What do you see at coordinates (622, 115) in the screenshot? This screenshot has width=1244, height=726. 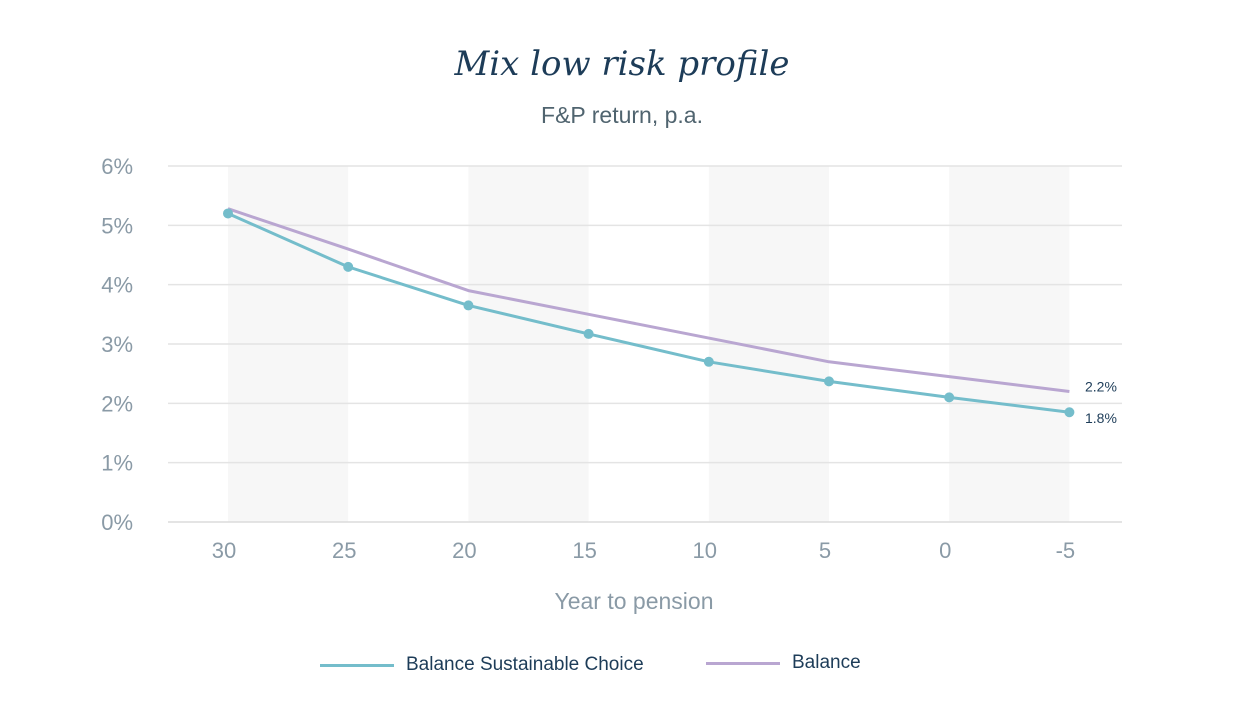 I see `chart-subtitle: F&P return, p.a.` at bounding box center [622, 115].